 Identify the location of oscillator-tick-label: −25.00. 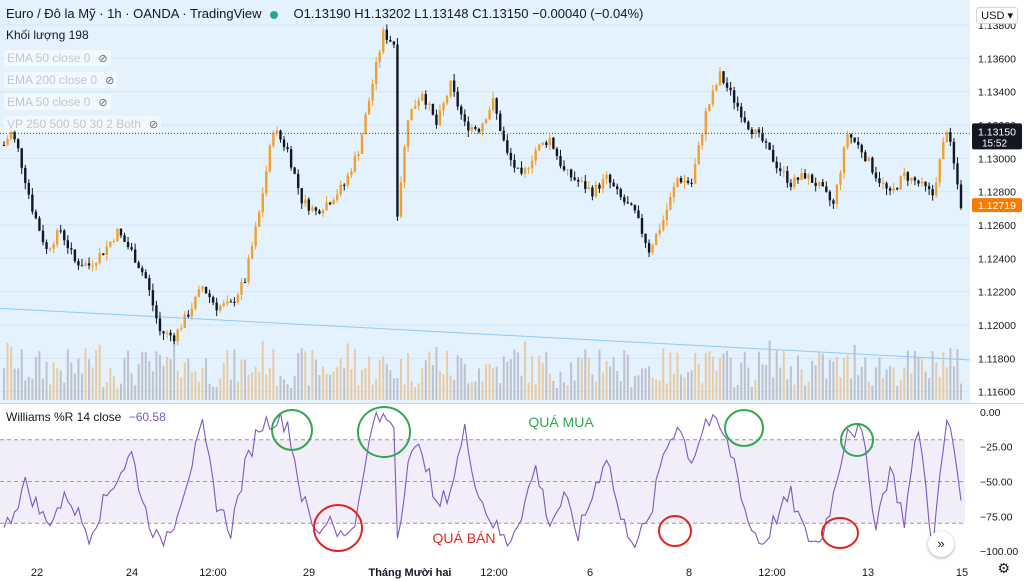
(996, 448).